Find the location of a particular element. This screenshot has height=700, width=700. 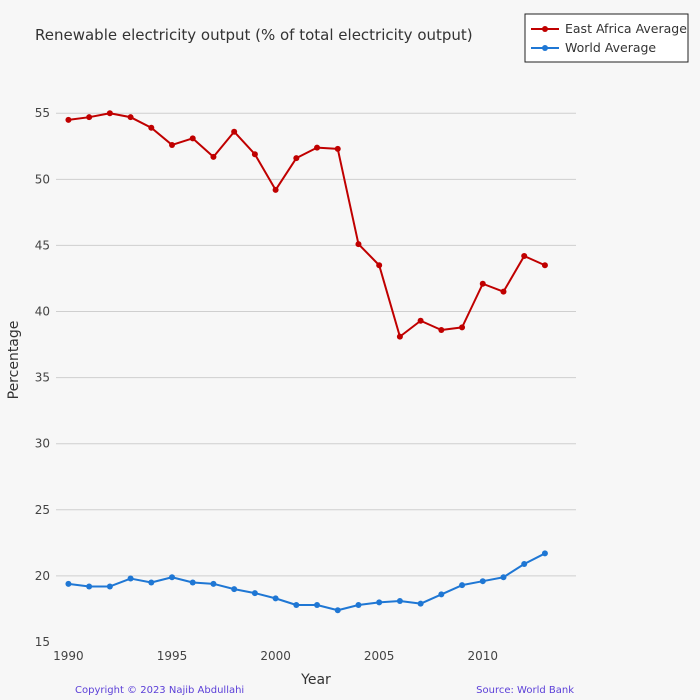

x-tick-label: 1990 is located at coordinates (68, 656).